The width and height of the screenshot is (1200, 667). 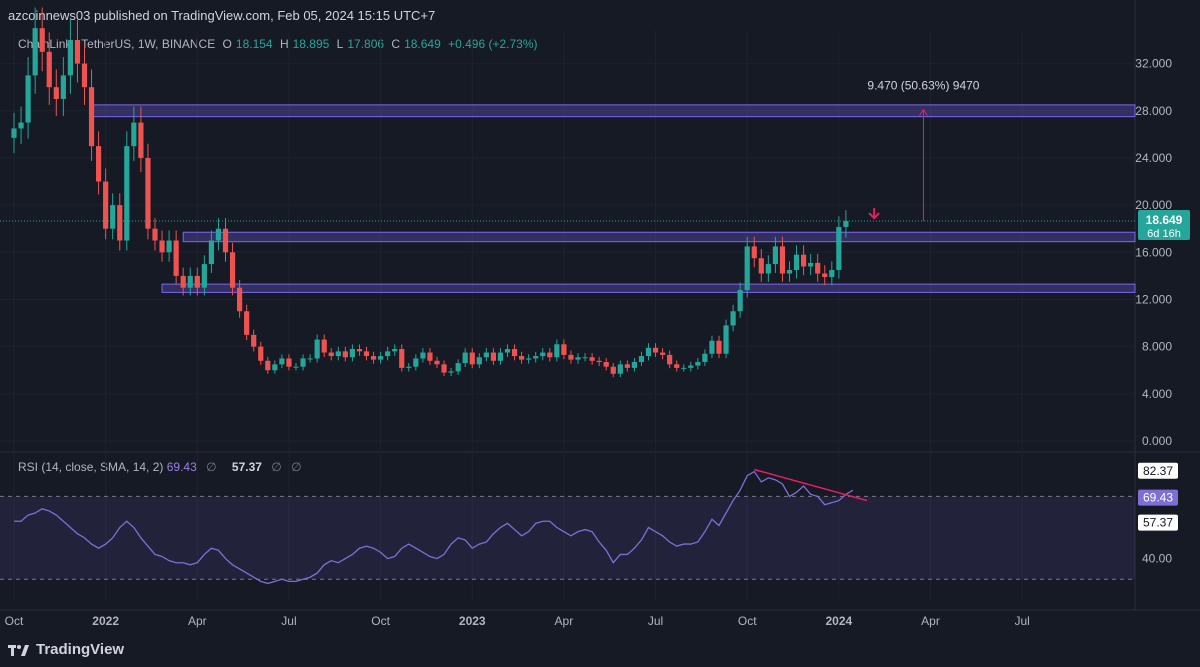 I want to click on price-tick-label: 24.000, so click(x=1153, y=158).